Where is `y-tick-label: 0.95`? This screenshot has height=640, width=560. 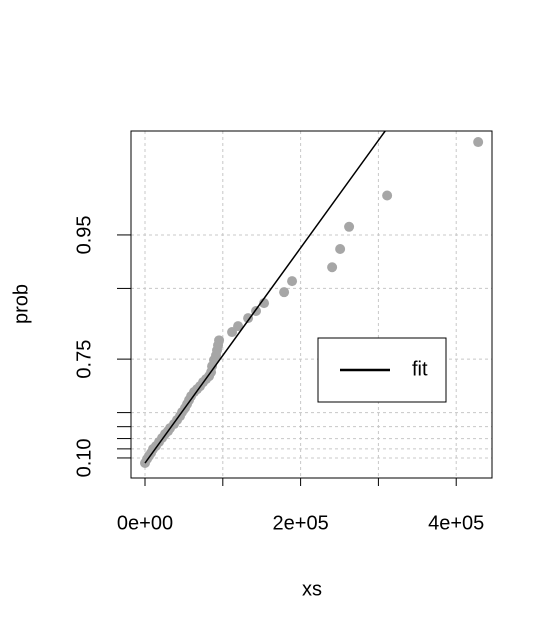
y-tick-label: 0.95 is located at coordinates (84, 234).